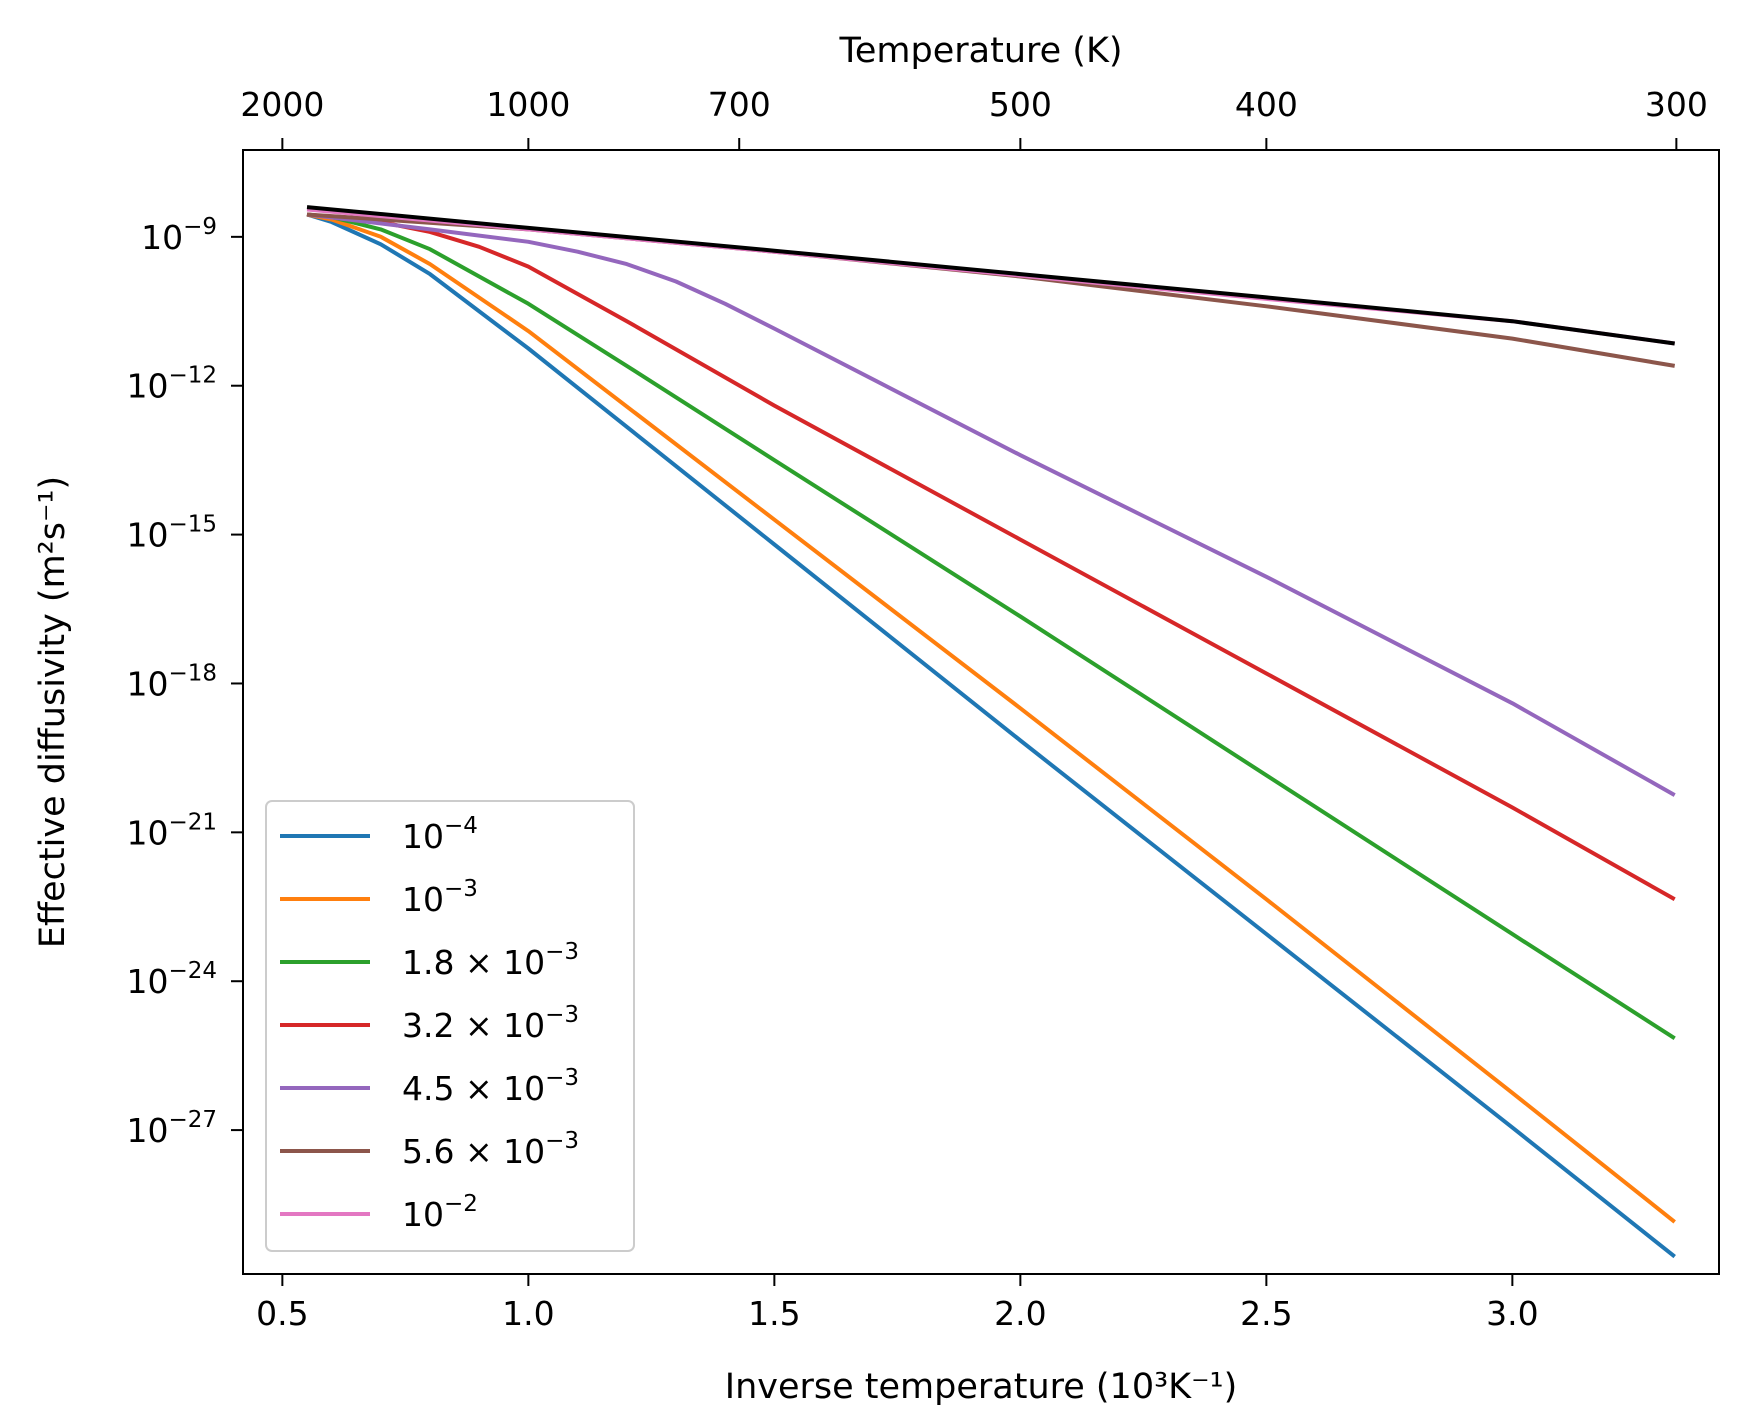 Image resolution: width=1759 pixels, height=1423 pixels. I want to click on top-tick-label: 300, so click(1676, 104).